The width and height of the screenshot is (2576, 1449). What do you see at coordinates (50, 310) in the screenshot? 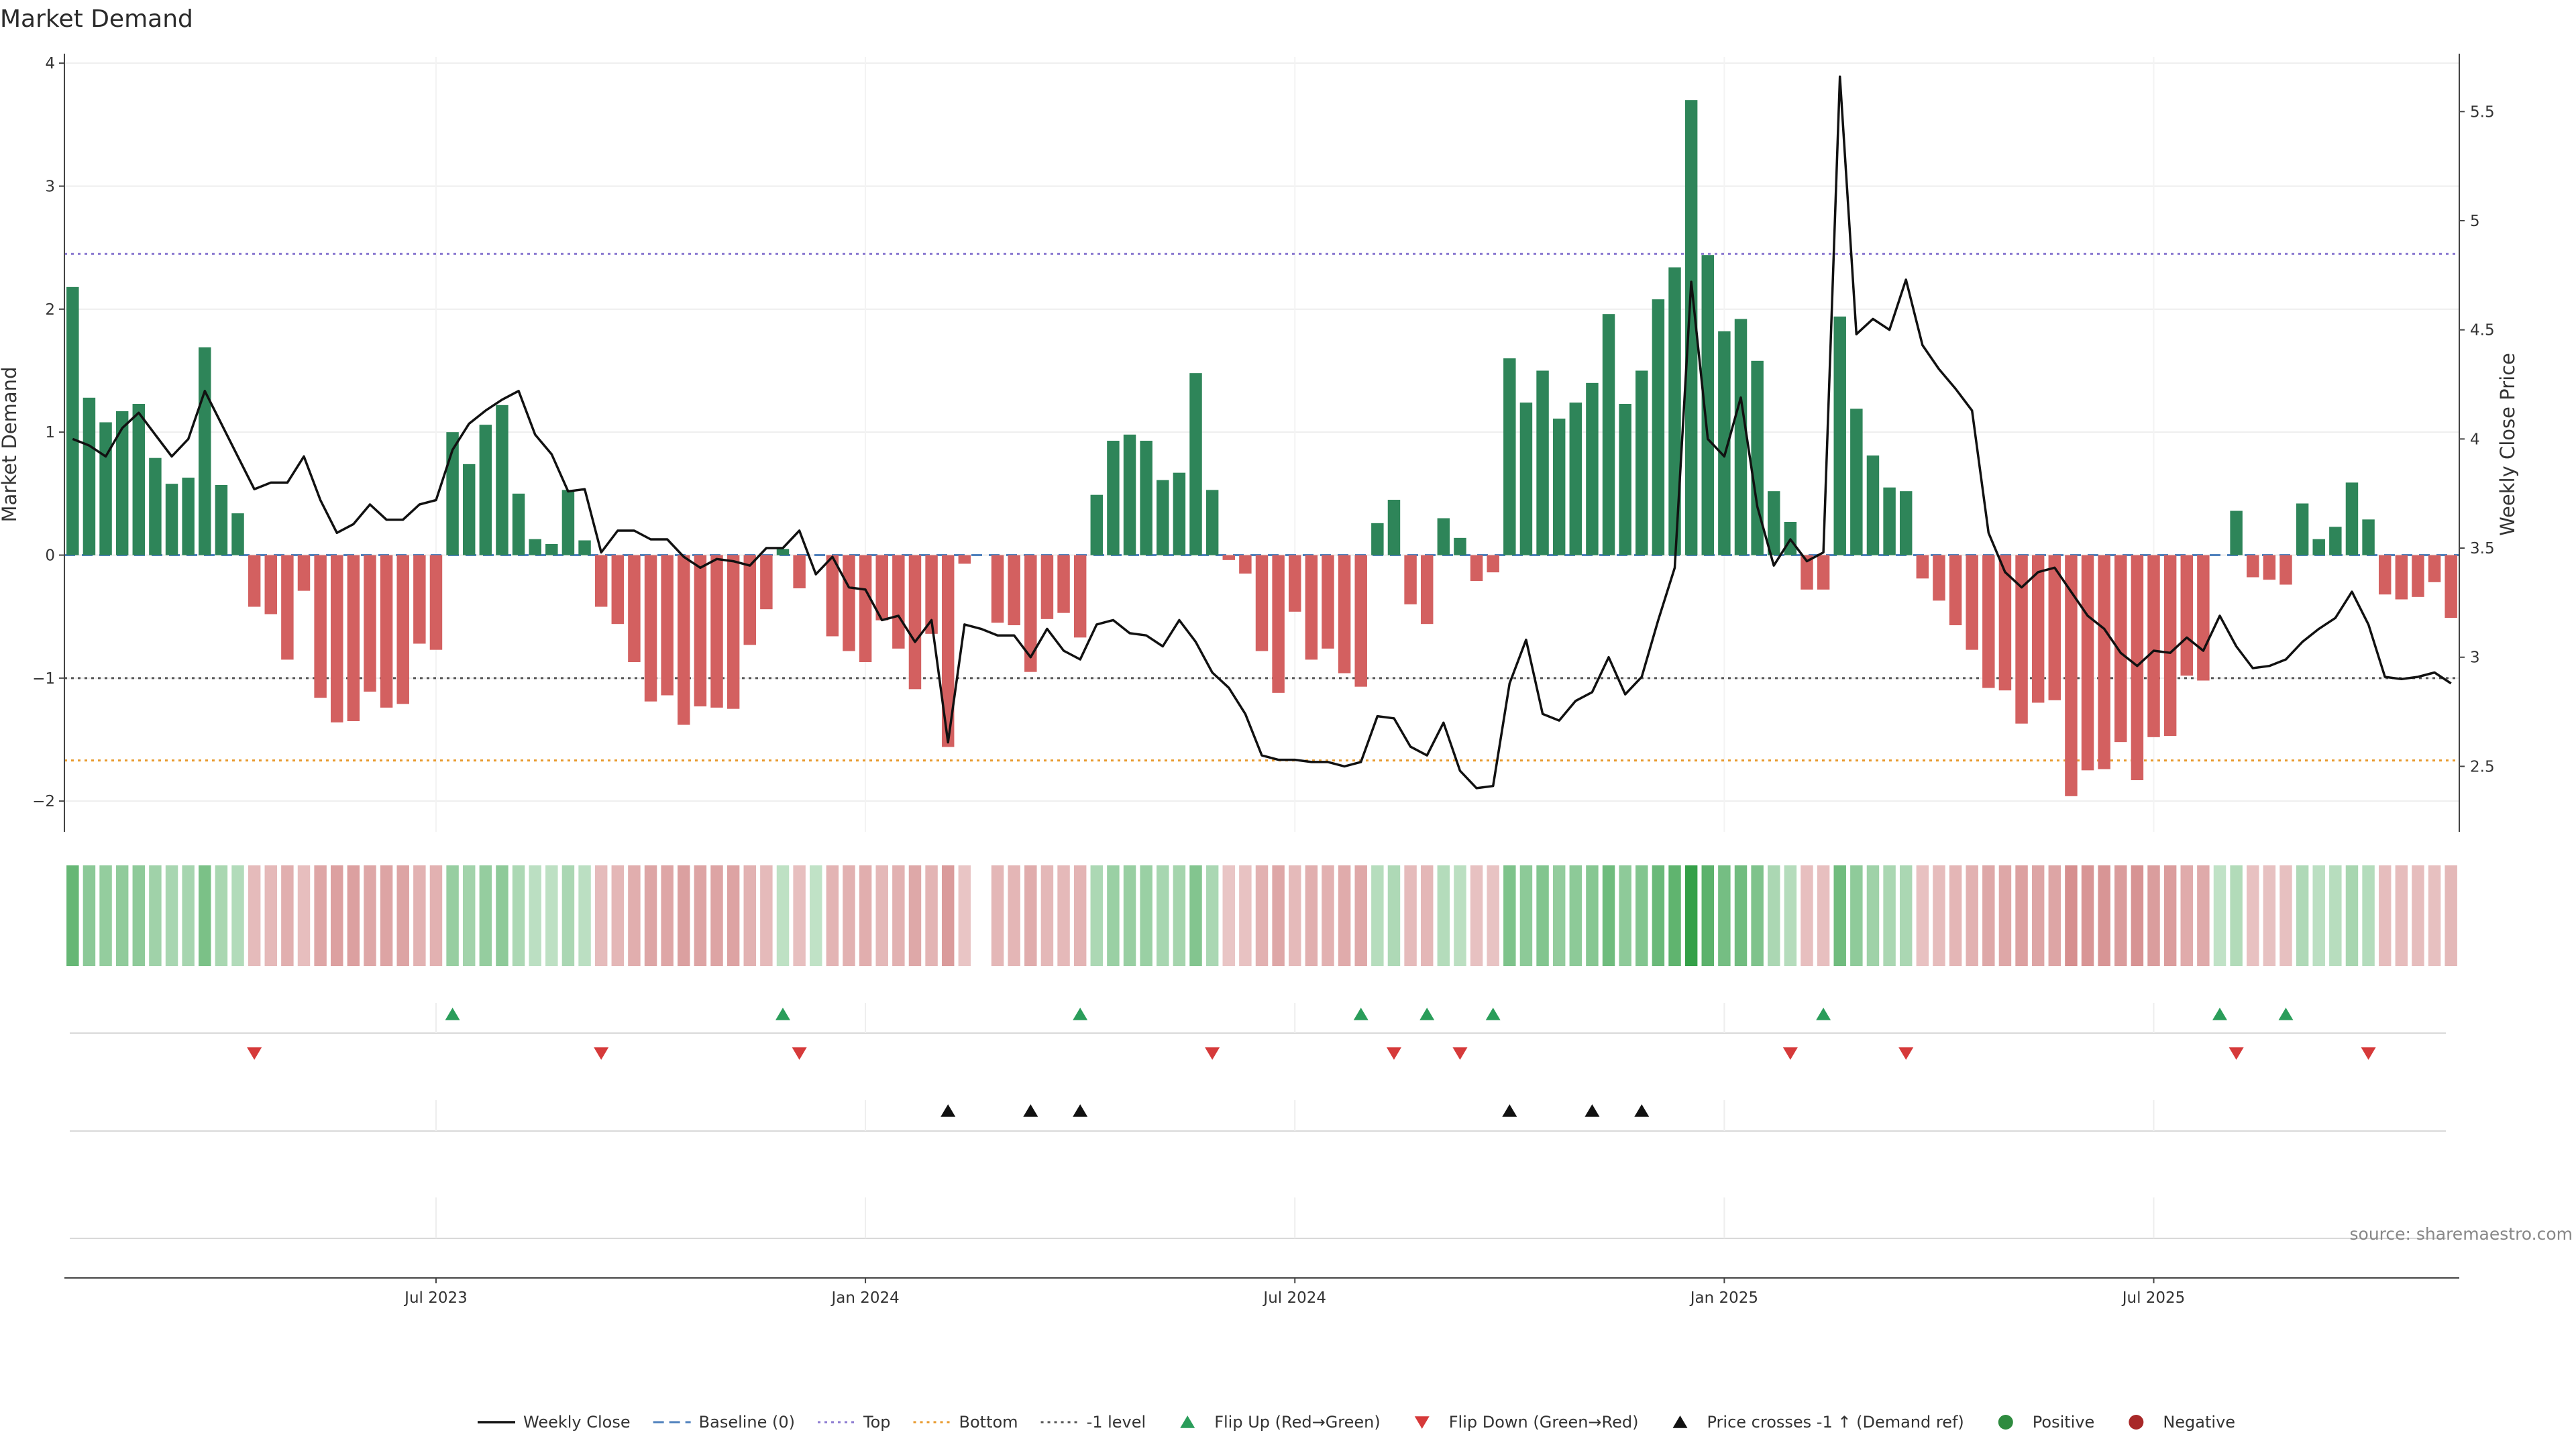
I see `y-tick-label: 2` at bounding box center [50, 310].